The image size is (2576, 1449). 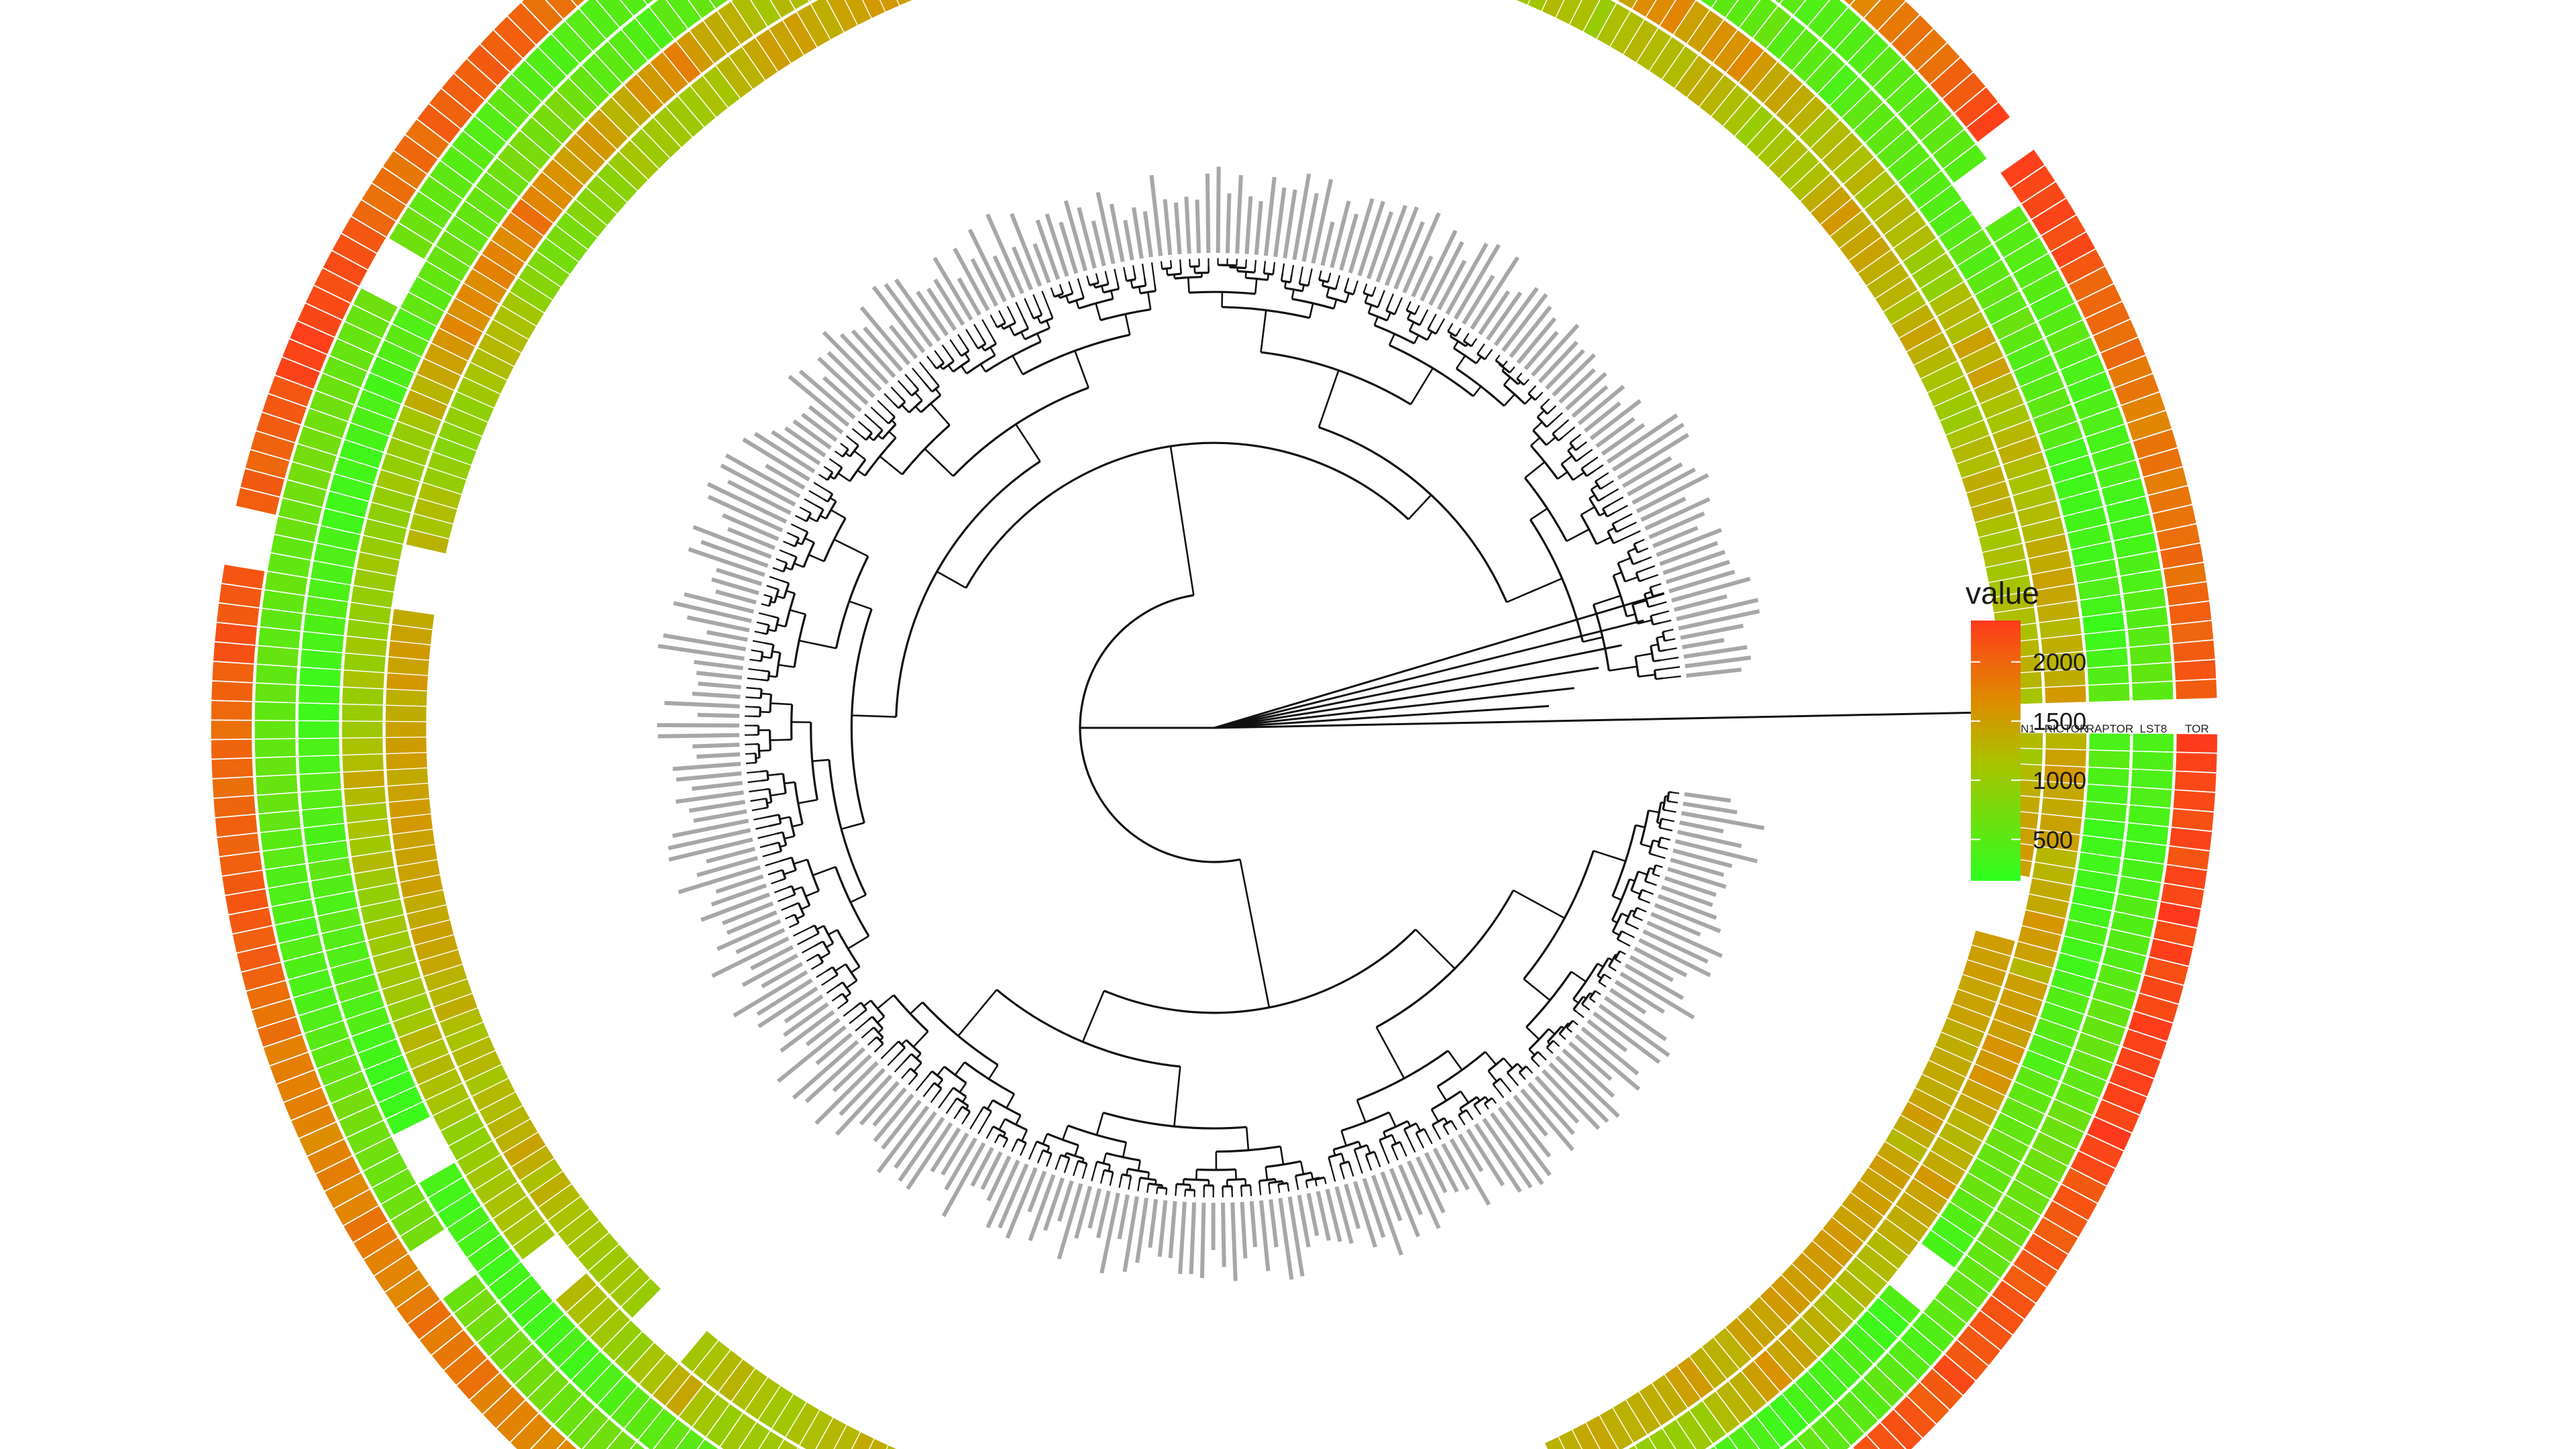 I want to click on ring-label-raptor: RAPTOR, so click(x=2110, y=728).